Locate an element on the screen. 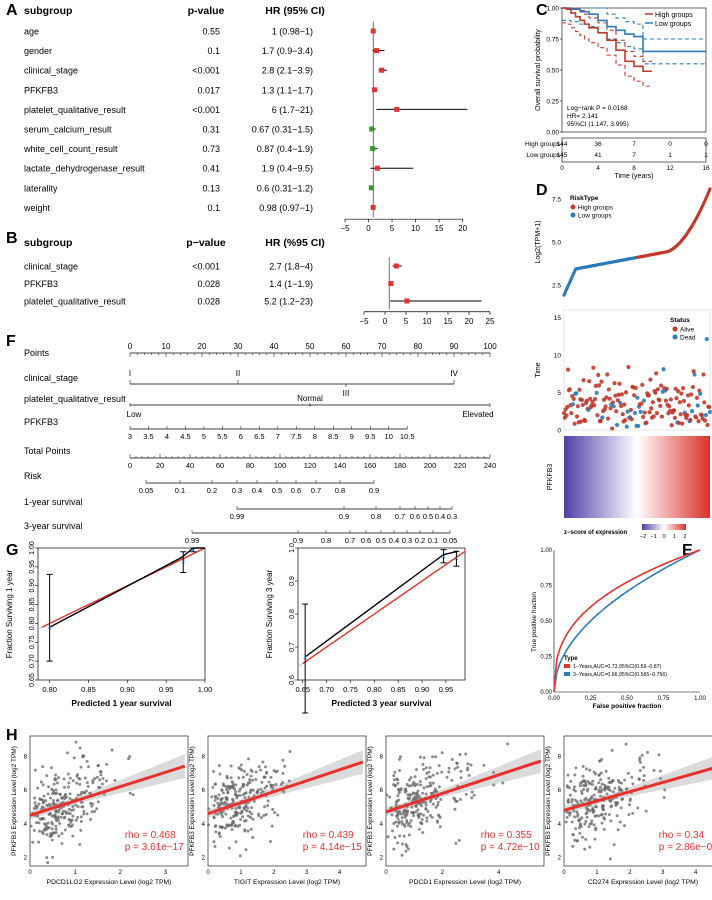 The height and width of the screenshot is (900, 712). forest-row-hr: 0.6 (0.31−1.2) is located at coordinates (285, 188).